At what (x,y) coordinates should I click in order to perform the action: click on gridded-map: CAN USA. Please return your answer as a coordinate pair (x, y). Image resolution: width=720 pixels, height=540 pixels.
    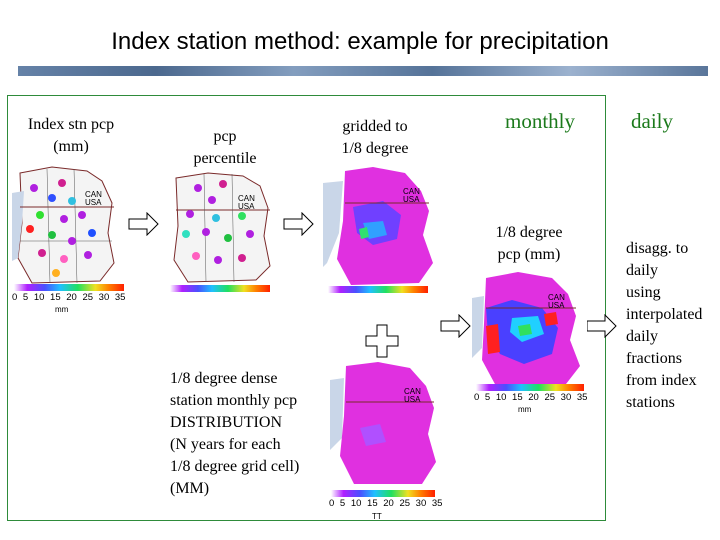
    Looking at the image, I should click on (380, 225).